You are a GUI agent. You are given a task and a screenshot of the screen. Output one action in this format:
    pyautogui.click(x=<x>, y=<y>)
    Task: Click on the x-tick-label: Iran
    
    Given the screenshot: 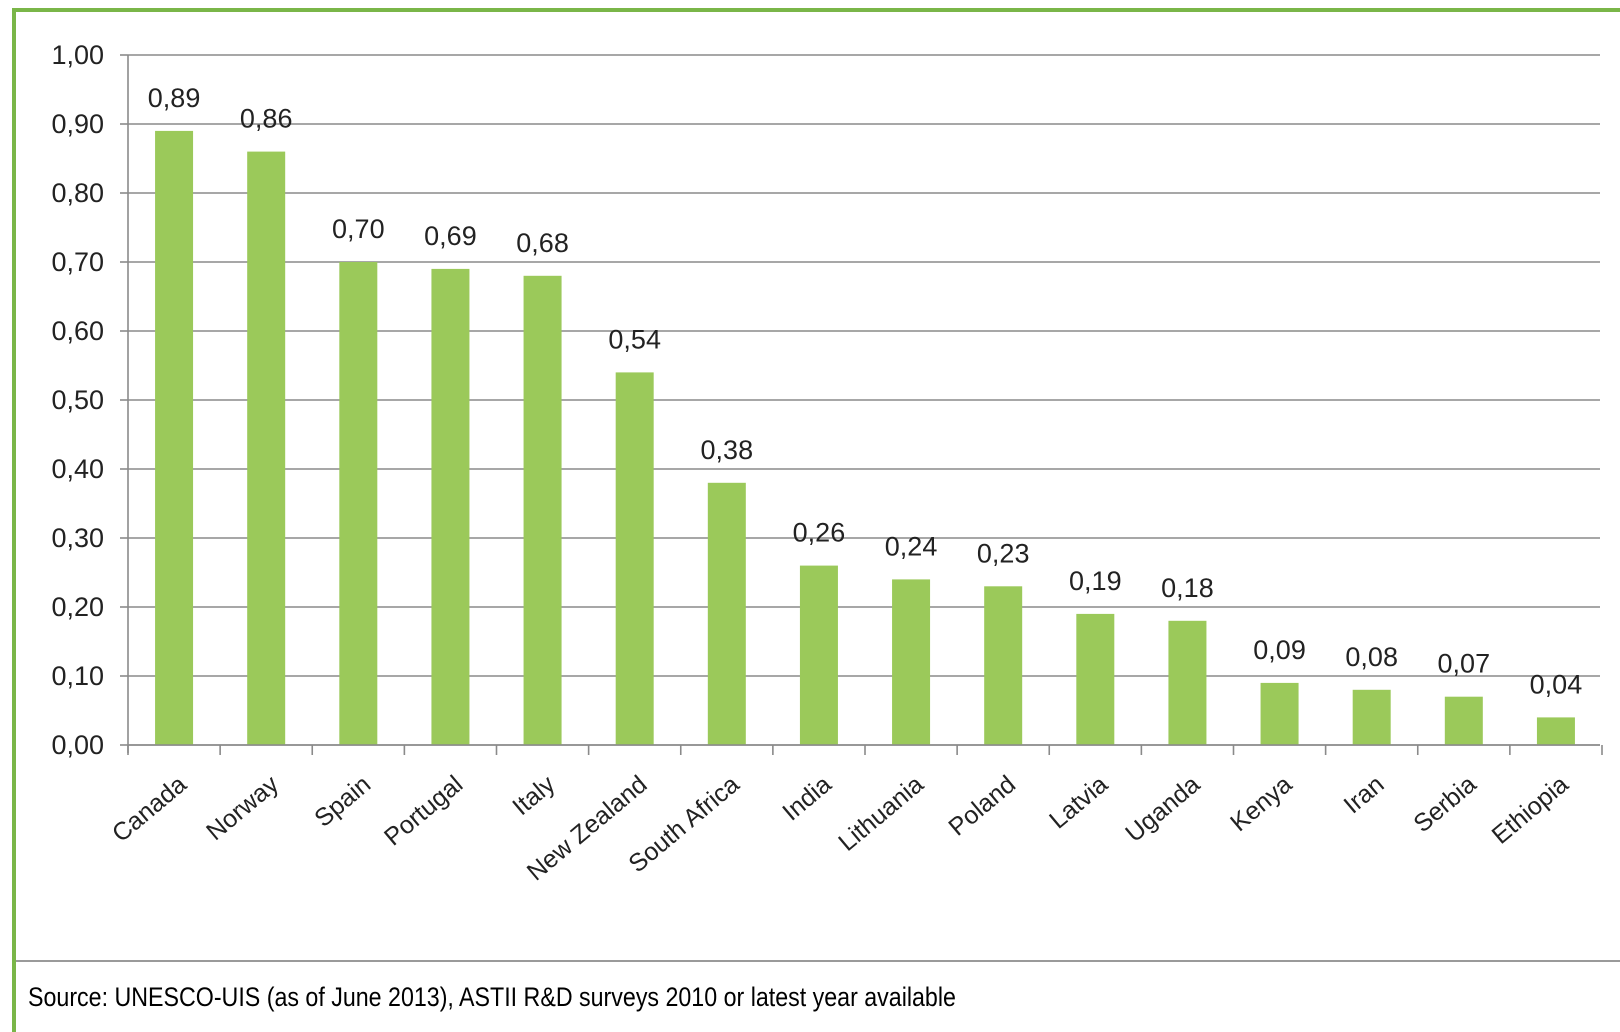 What is the action you would take?
    pyautogui.click(x=1364, y=794)
    